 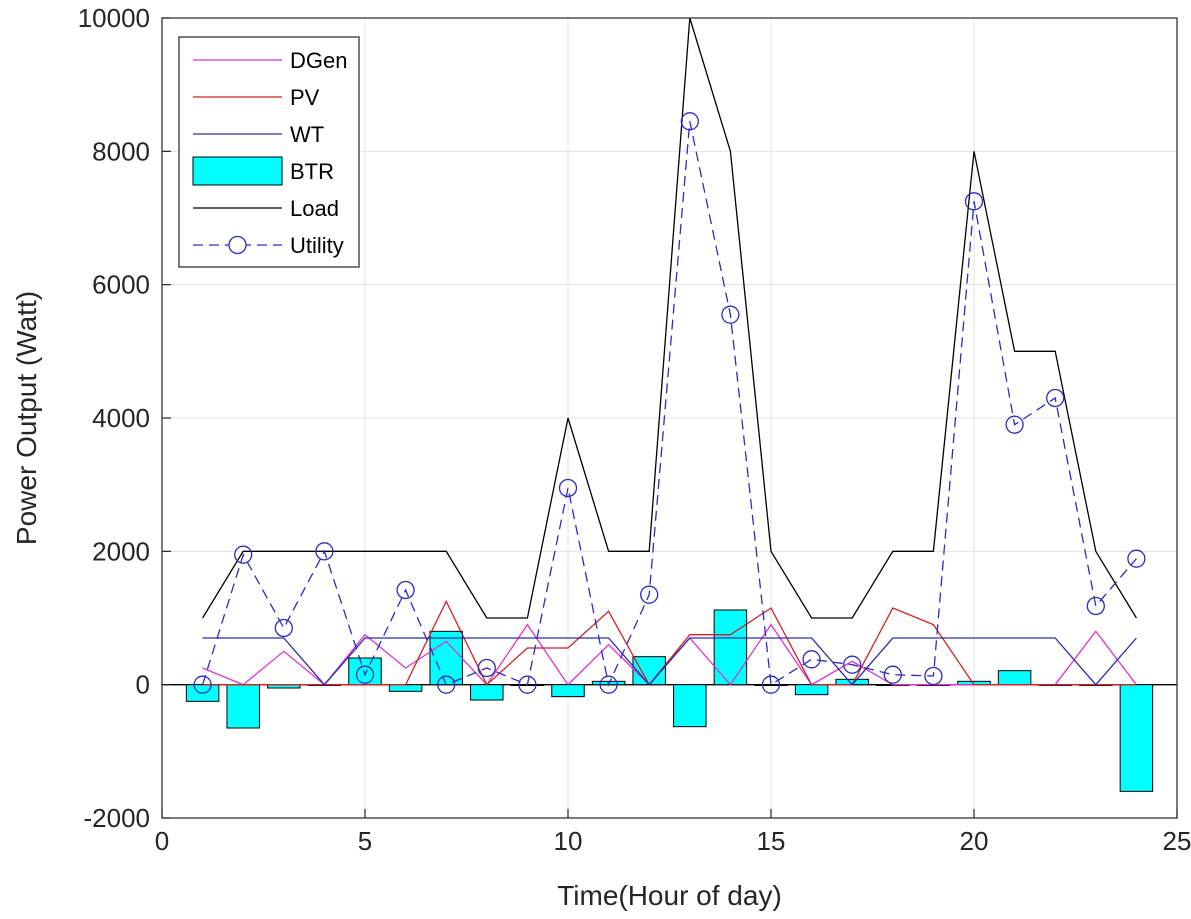 I want to click on legend-label: DGen, so click(x=318, y=60).